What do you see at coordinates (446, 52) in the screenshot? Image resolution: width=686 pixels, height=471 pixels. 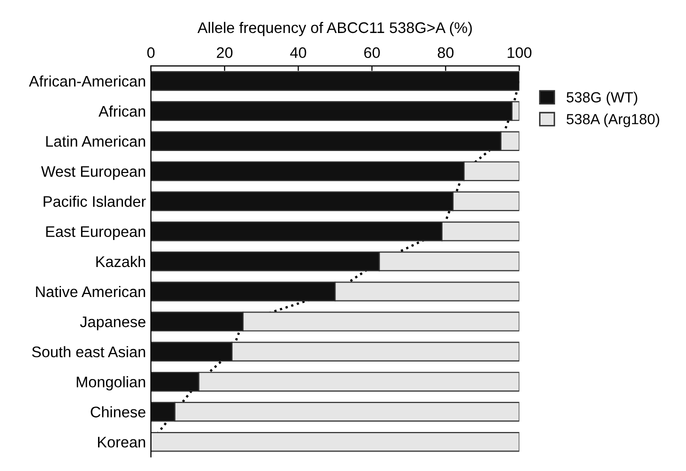 I see `x-tick-label: 80` at bounding box center [446, 52].